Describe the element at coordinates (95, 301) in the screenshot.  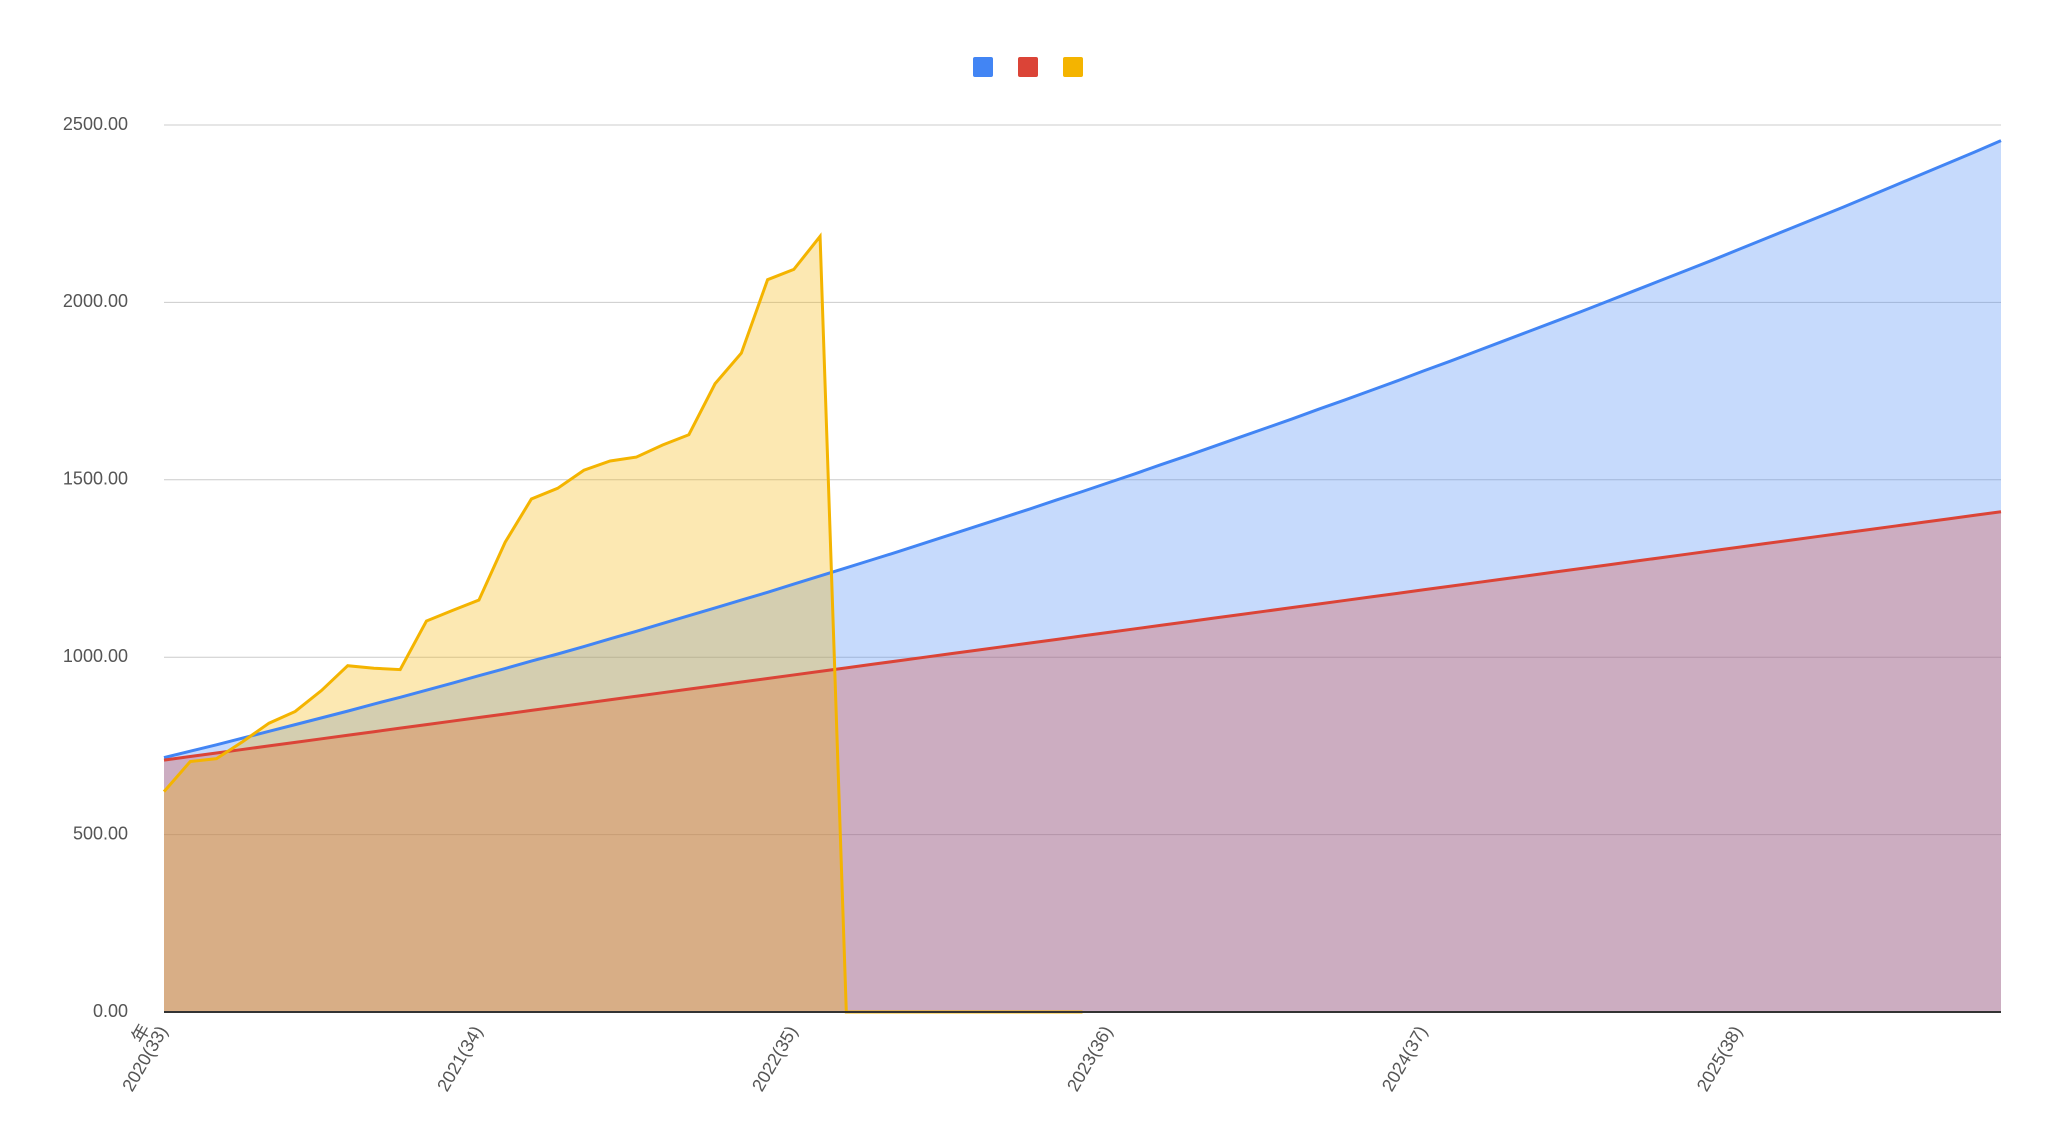
I see `y-tick-label: 2000.00` at that location.